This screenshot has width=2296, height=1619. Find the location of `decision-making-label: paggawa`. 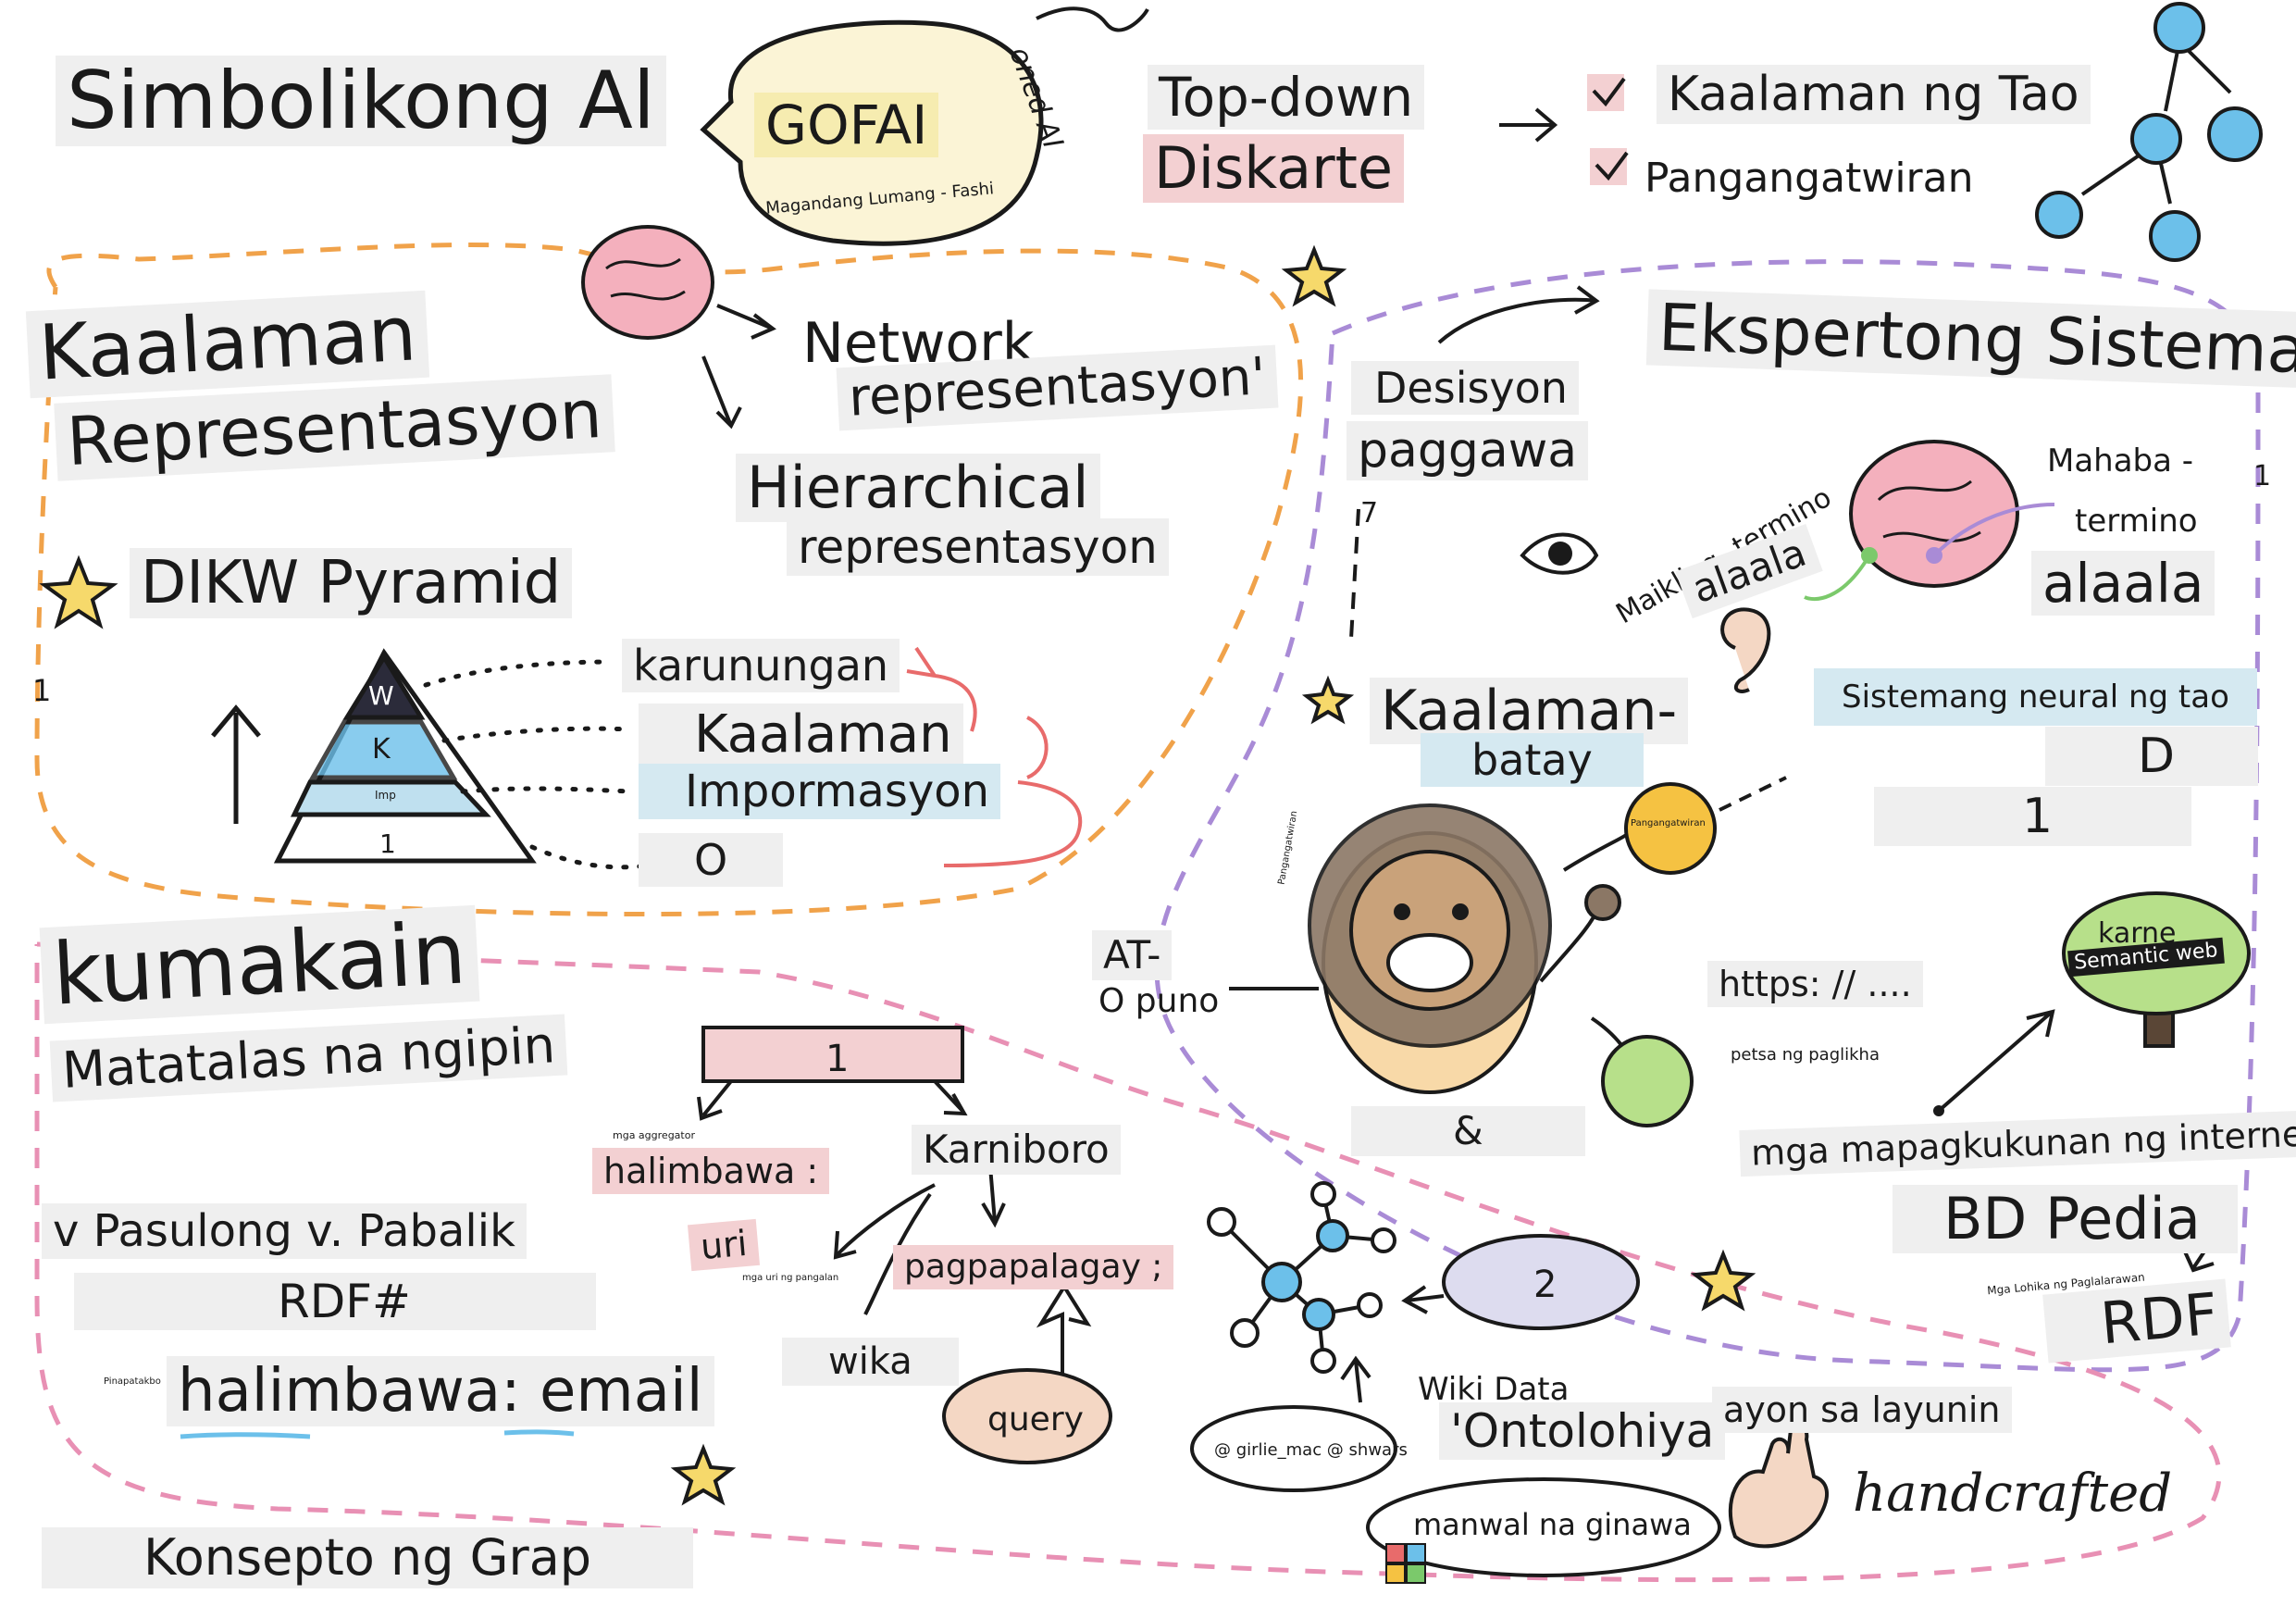

decision-making-label: paggawa is located at coordinates (1468, 451).